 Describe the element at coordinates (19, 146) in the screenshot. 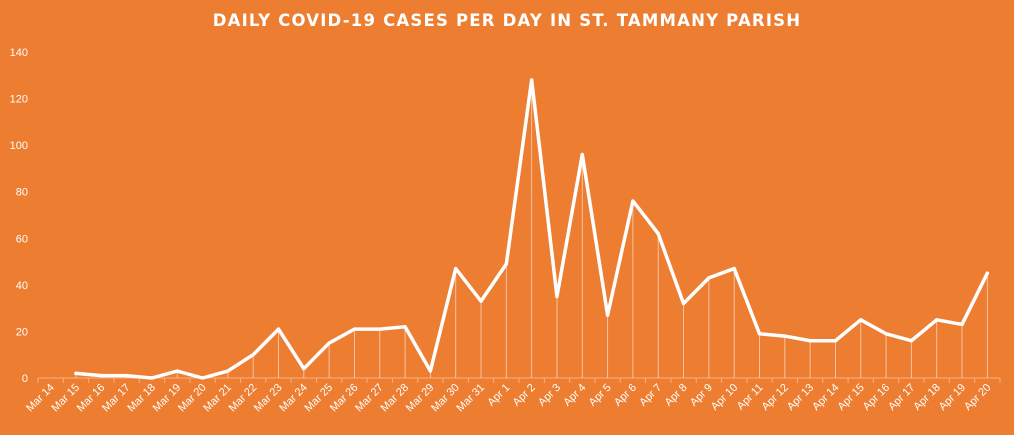

I see `y-tick-label: 100` at that location.